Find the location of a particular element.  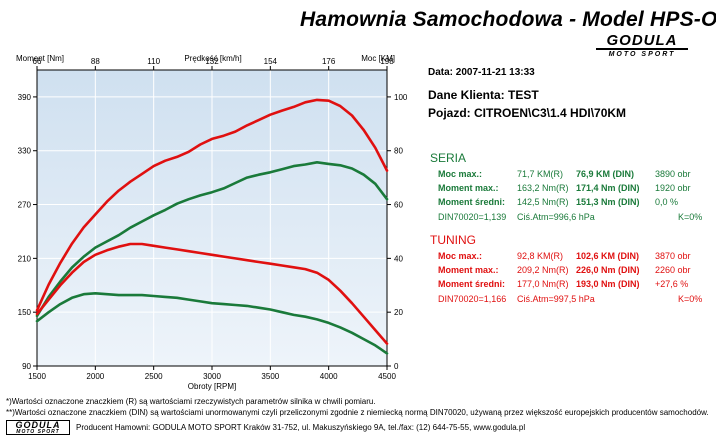

x-tick-label: 4000 is located at coordinates (329, 376).